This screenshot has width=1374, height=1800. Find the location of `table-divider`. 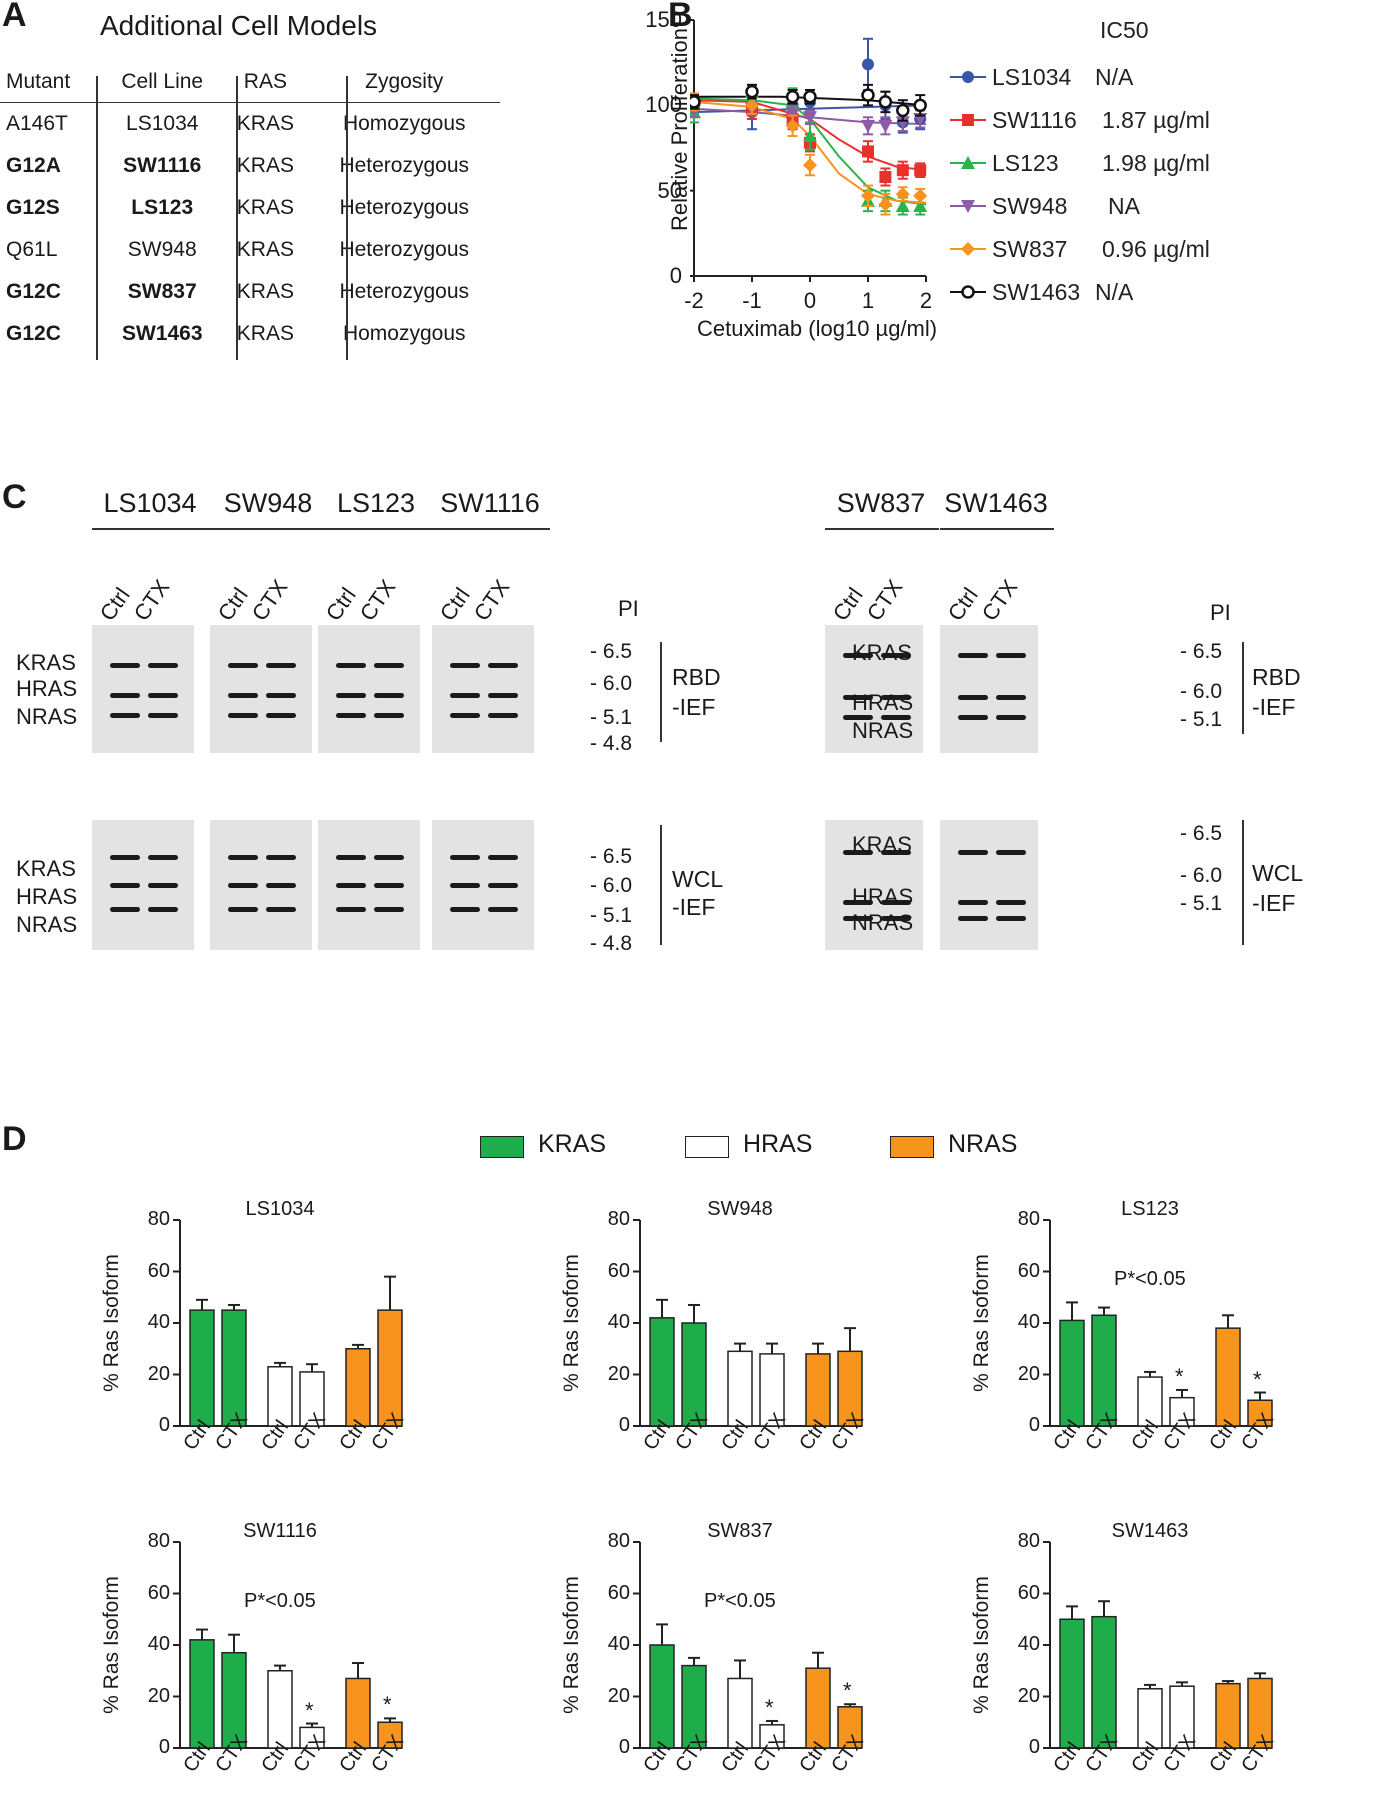

table-divider is located at coordinates (97, 218).